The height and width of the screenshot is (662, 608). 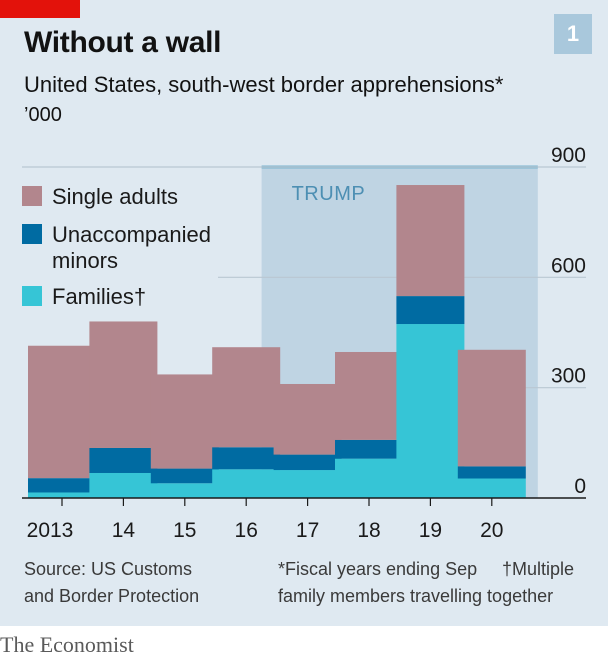 What do you see at coordinates (124, 530) in the screenshot?
I see `x-tick-label: 14` at bounding box center [124, 530].